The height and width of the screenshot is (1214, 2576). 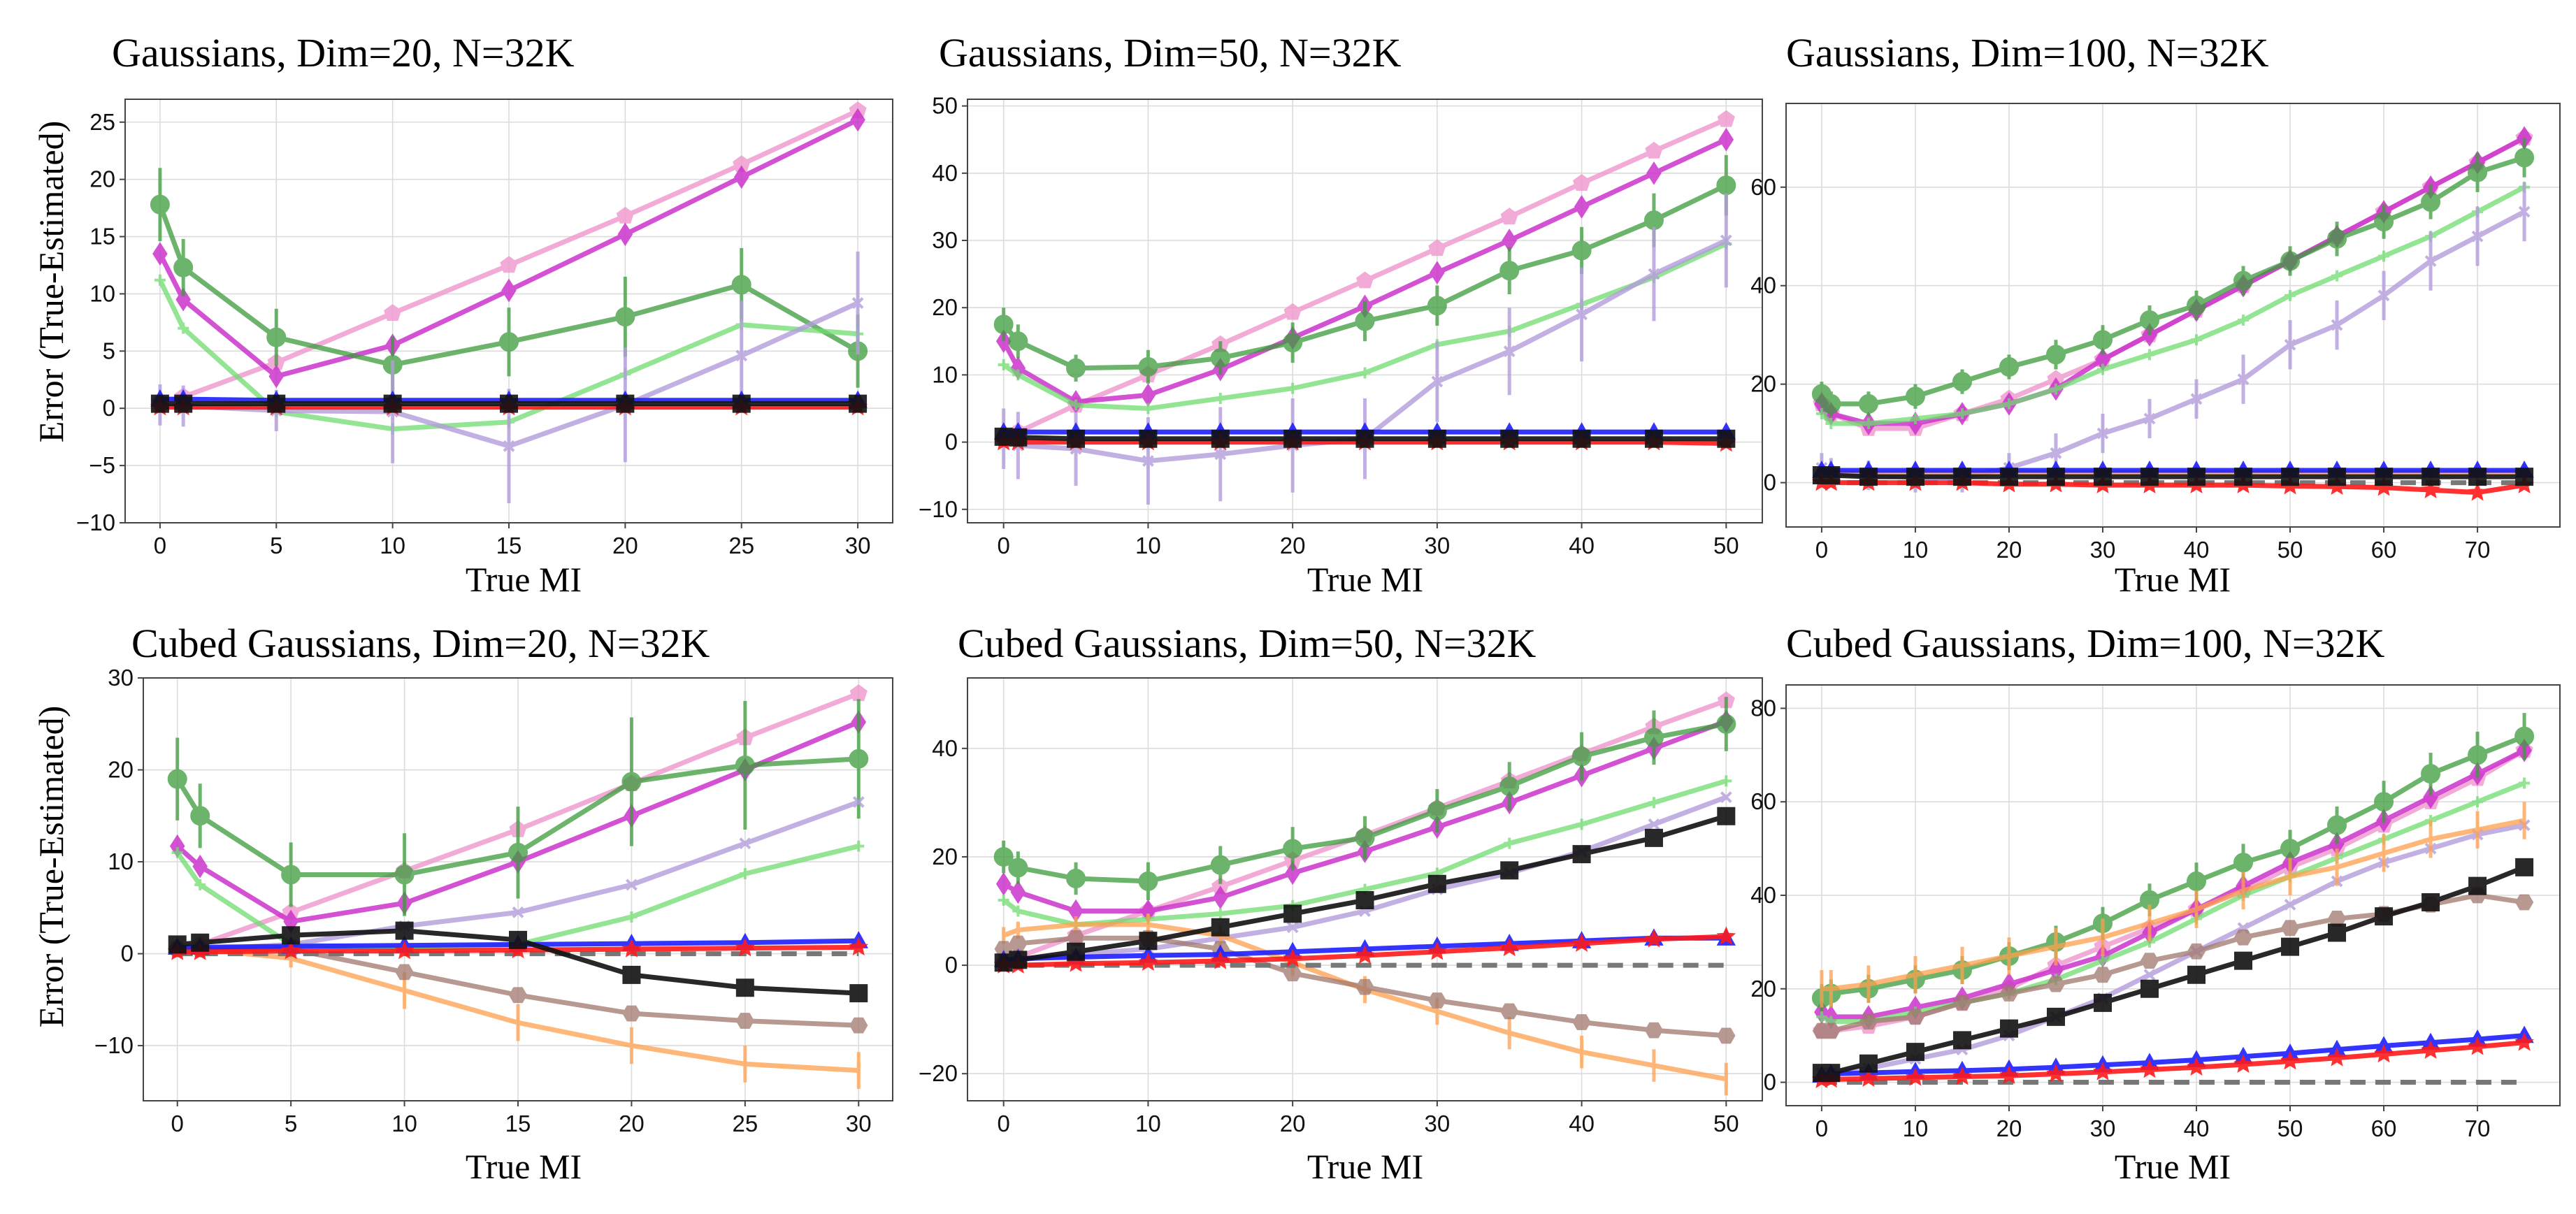 I want to click on x-tick-label: 0, so click(x=1004, y=546).